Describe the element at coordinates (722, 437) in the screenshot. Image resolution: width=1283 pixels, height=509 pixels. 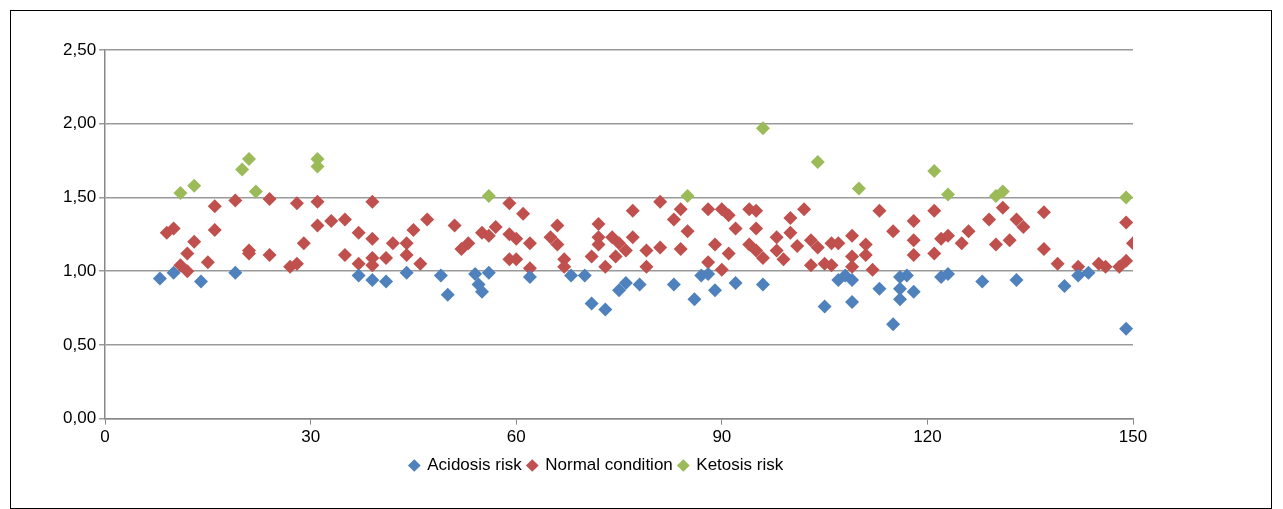
I see `x-tick-label: 90` at that location.